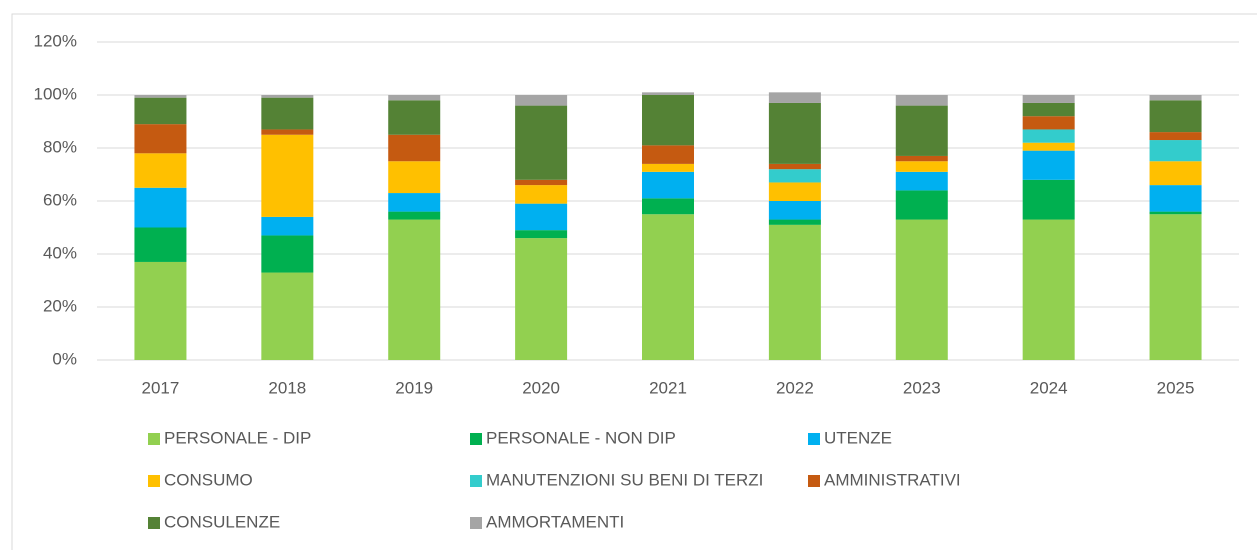 This screenshot has height=550, width=1257. Describe the element at coordinates (795, 387) in the screenshot. I see `x-tick-label: 2022` at that location.